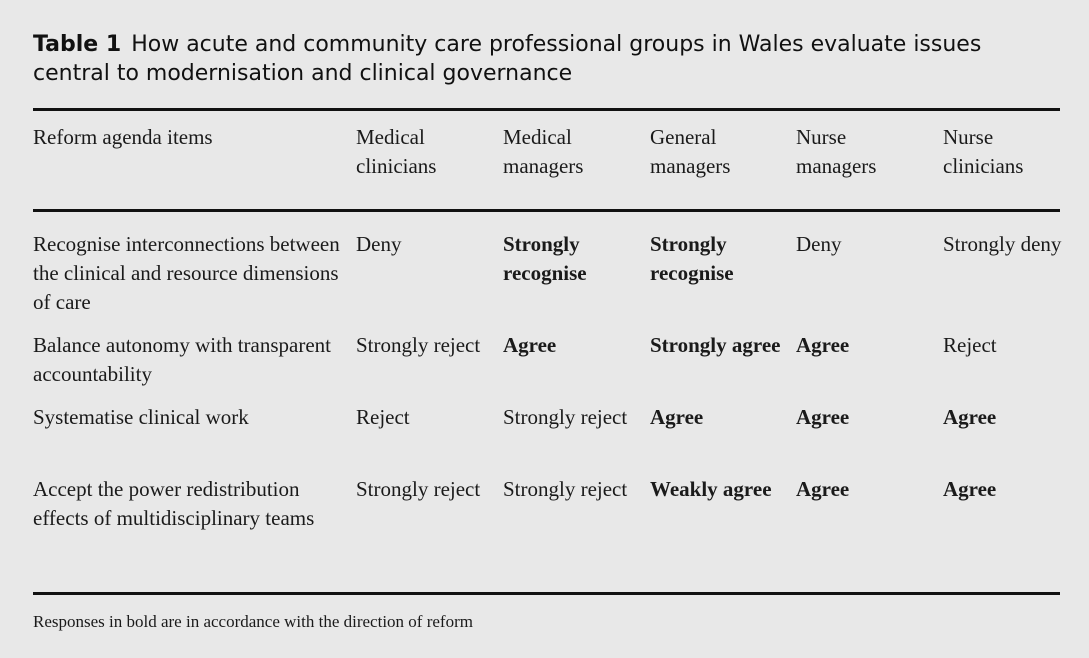 The height and width of the screenshot is (658, 1089). I want to click on header-nurse-clinicians: Nurse clinicians, so click(983, 151).